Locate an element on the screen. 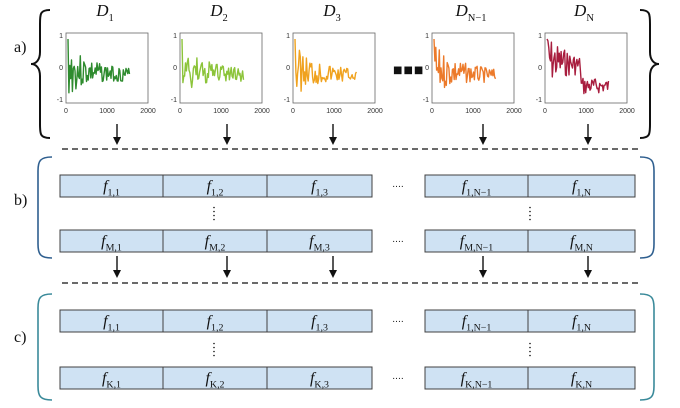 This screenshot has width=680, height=408. feature-cell: fK,1 is located at coordinates (111, 380).